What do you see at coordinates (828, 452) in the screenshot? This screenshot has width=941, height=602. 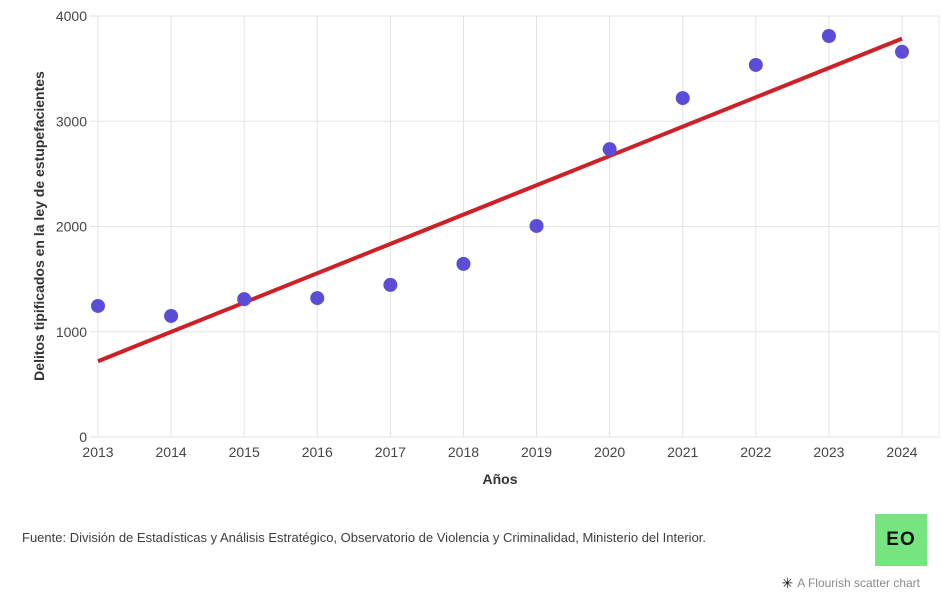 I see `x-tick-label: 2023` at bounding box center [828, 452].